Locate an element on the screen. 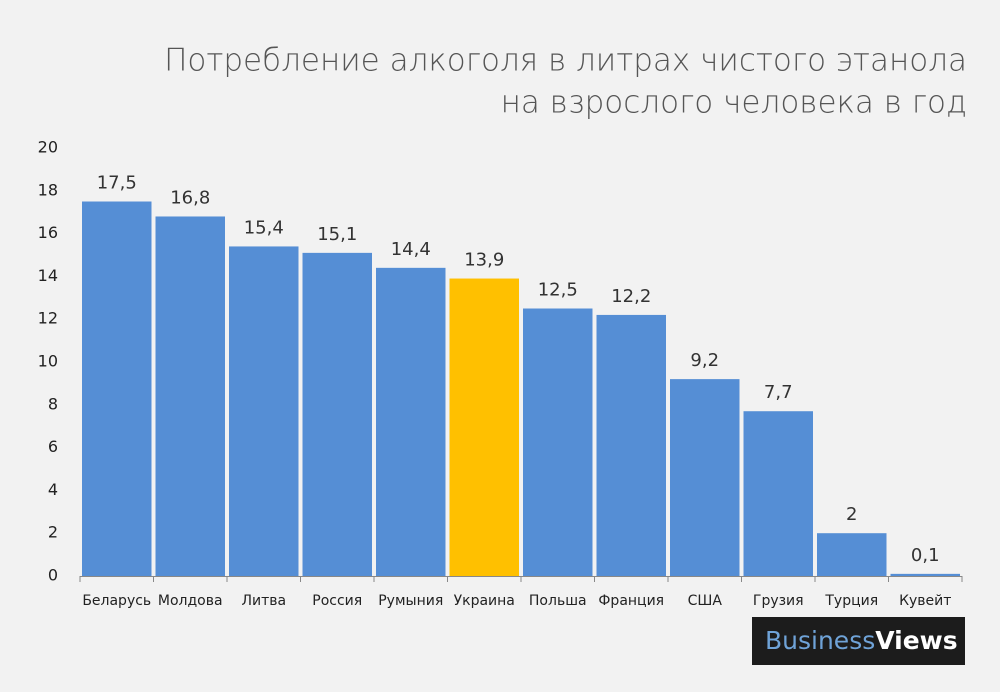 The width and height of the screenshot is (1000, 692). value-label: 12,5 is located at coordinates (558, 290).